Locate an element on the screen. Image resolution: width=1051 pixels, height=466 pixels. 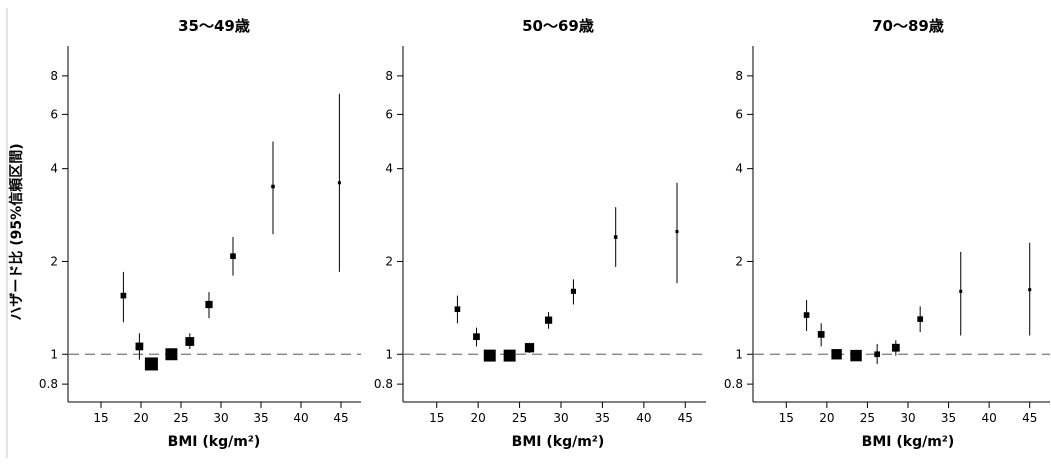
panel-title: 70〜89歳 is located at coordinates (908, 26).